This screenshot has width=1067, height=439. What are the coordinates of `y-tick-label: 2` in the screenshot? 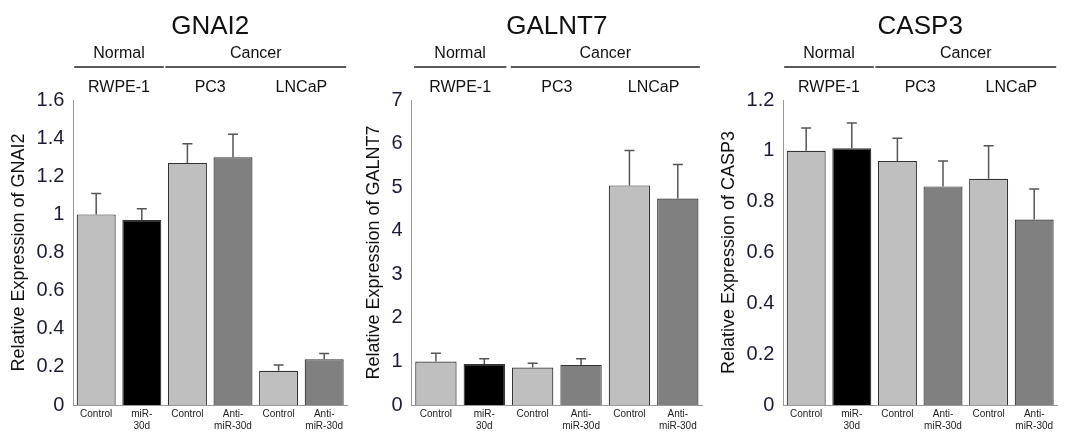 It's located at (397, 316).